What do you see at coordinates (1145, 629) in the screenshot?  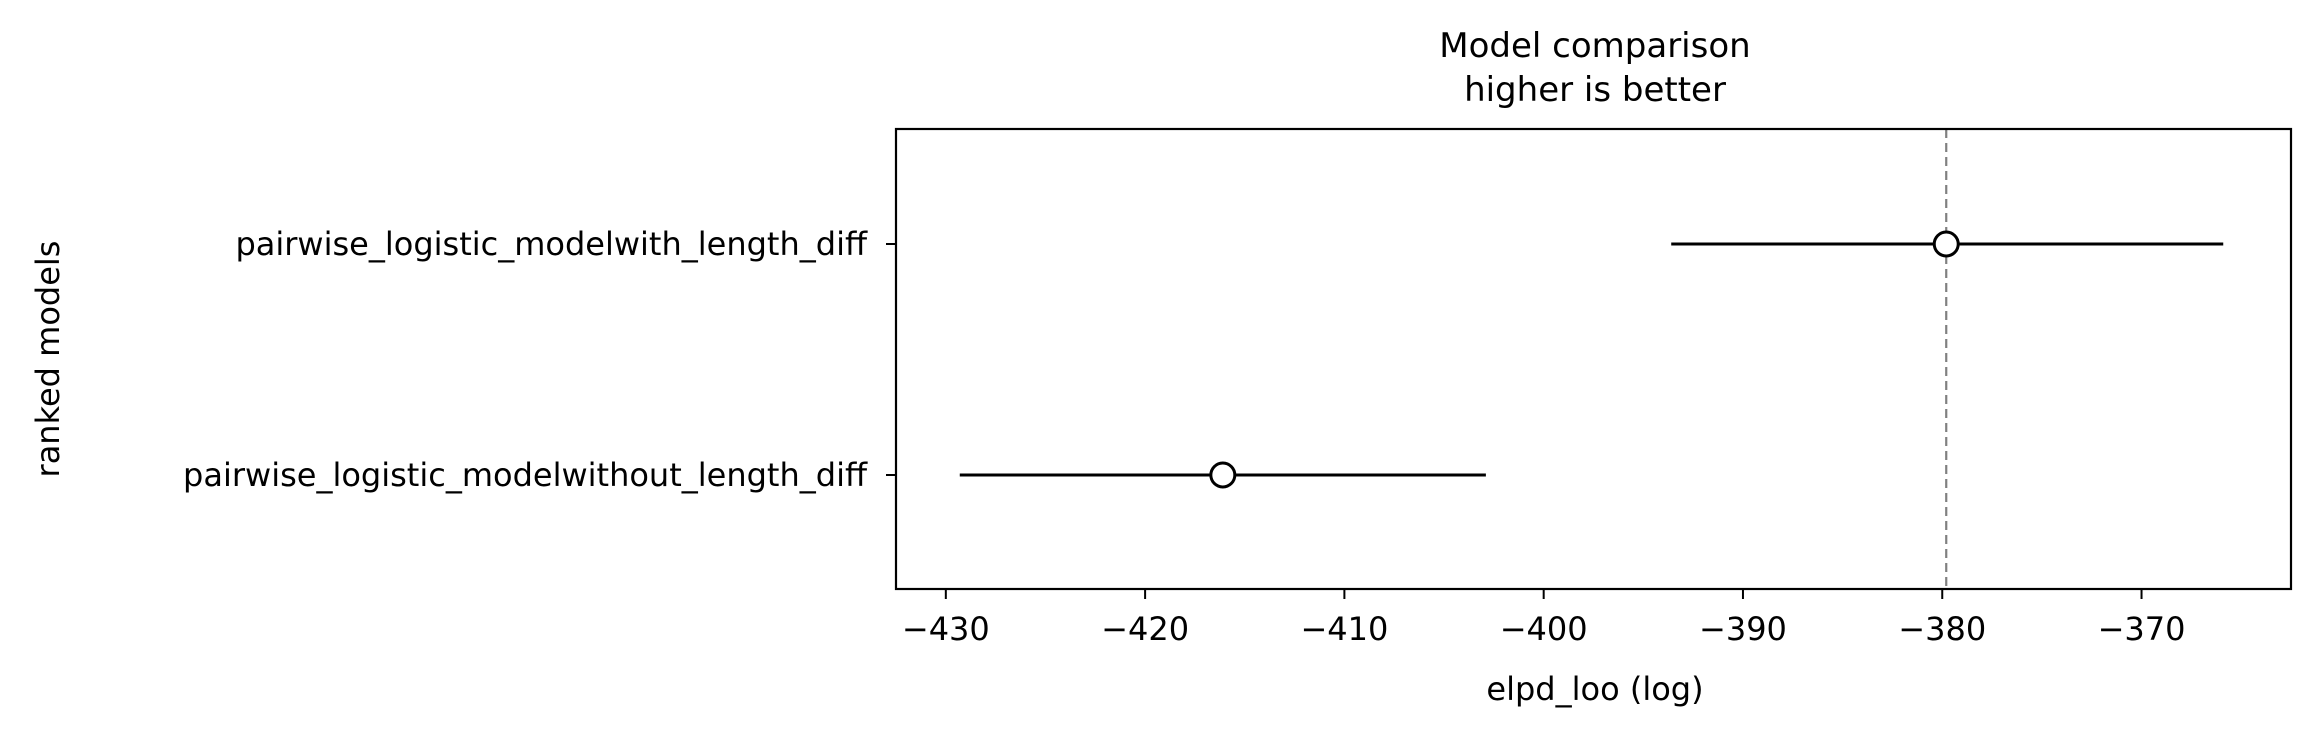 I see `x-tick-label: −420` at bounding box center [1145, 629].